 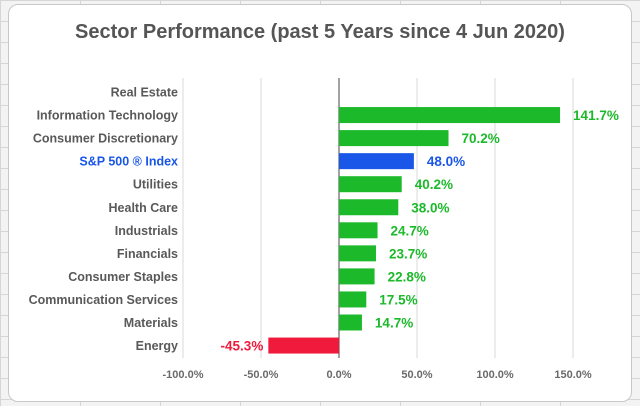 I want to click on category-label: Industrials, so click(x=146, y=231).